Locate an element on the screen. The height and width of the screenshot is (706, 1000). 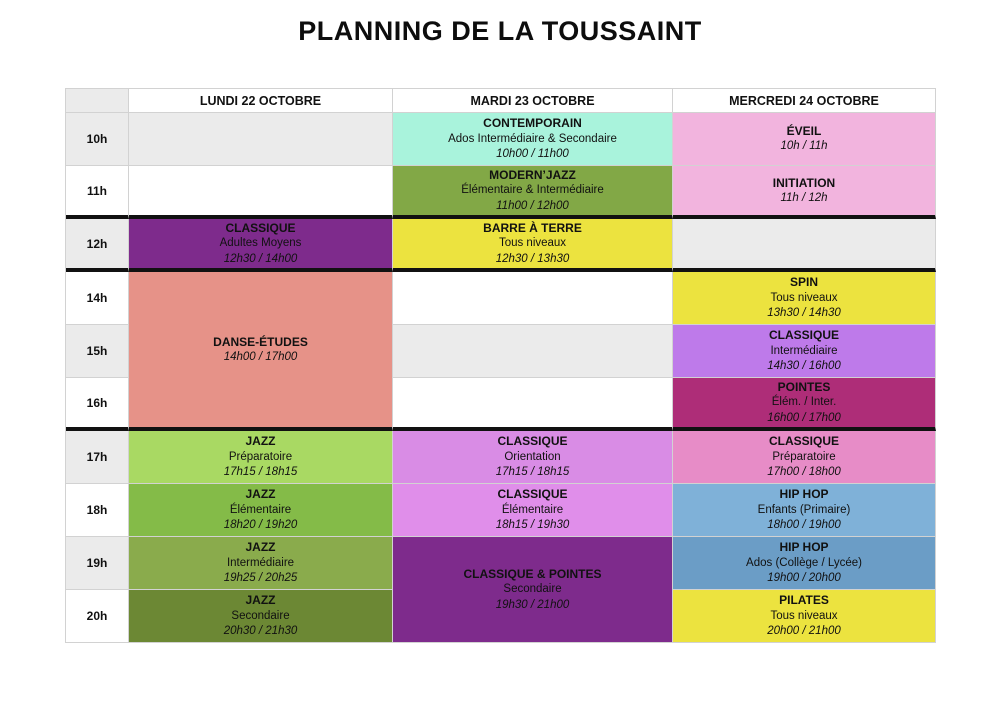
class-slot-pointes: POINTES Élém. / Inter. 16h00 / 17h00 is located at coordinates (804, 404).